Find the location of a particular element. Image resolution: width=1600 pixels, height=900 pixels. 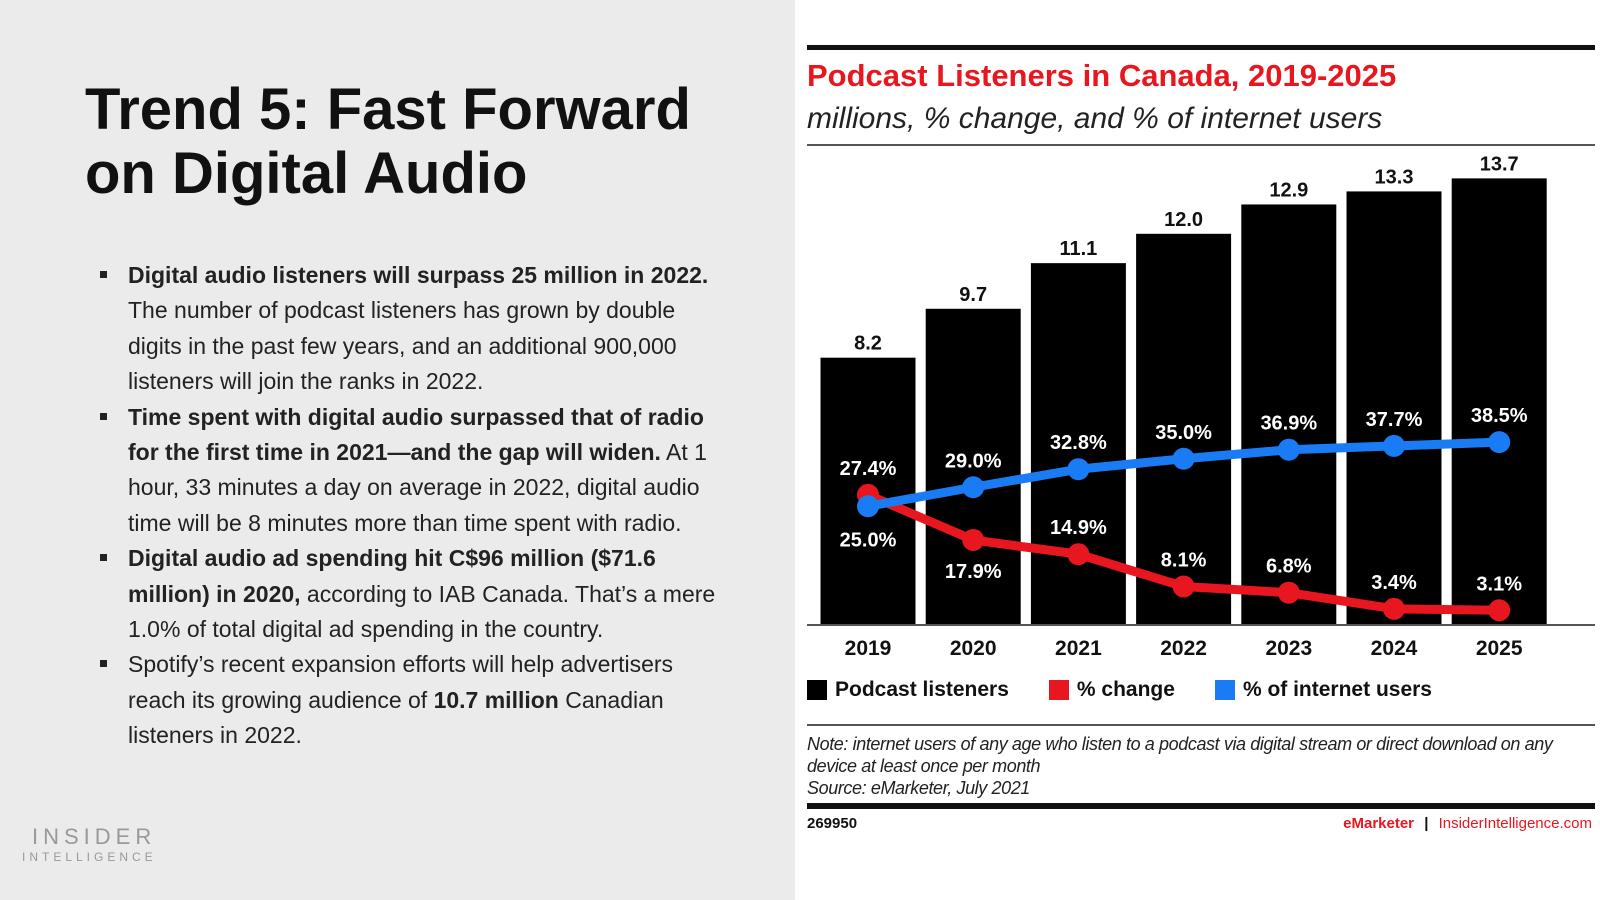

note-rule is located at coordinates (1201, 725).